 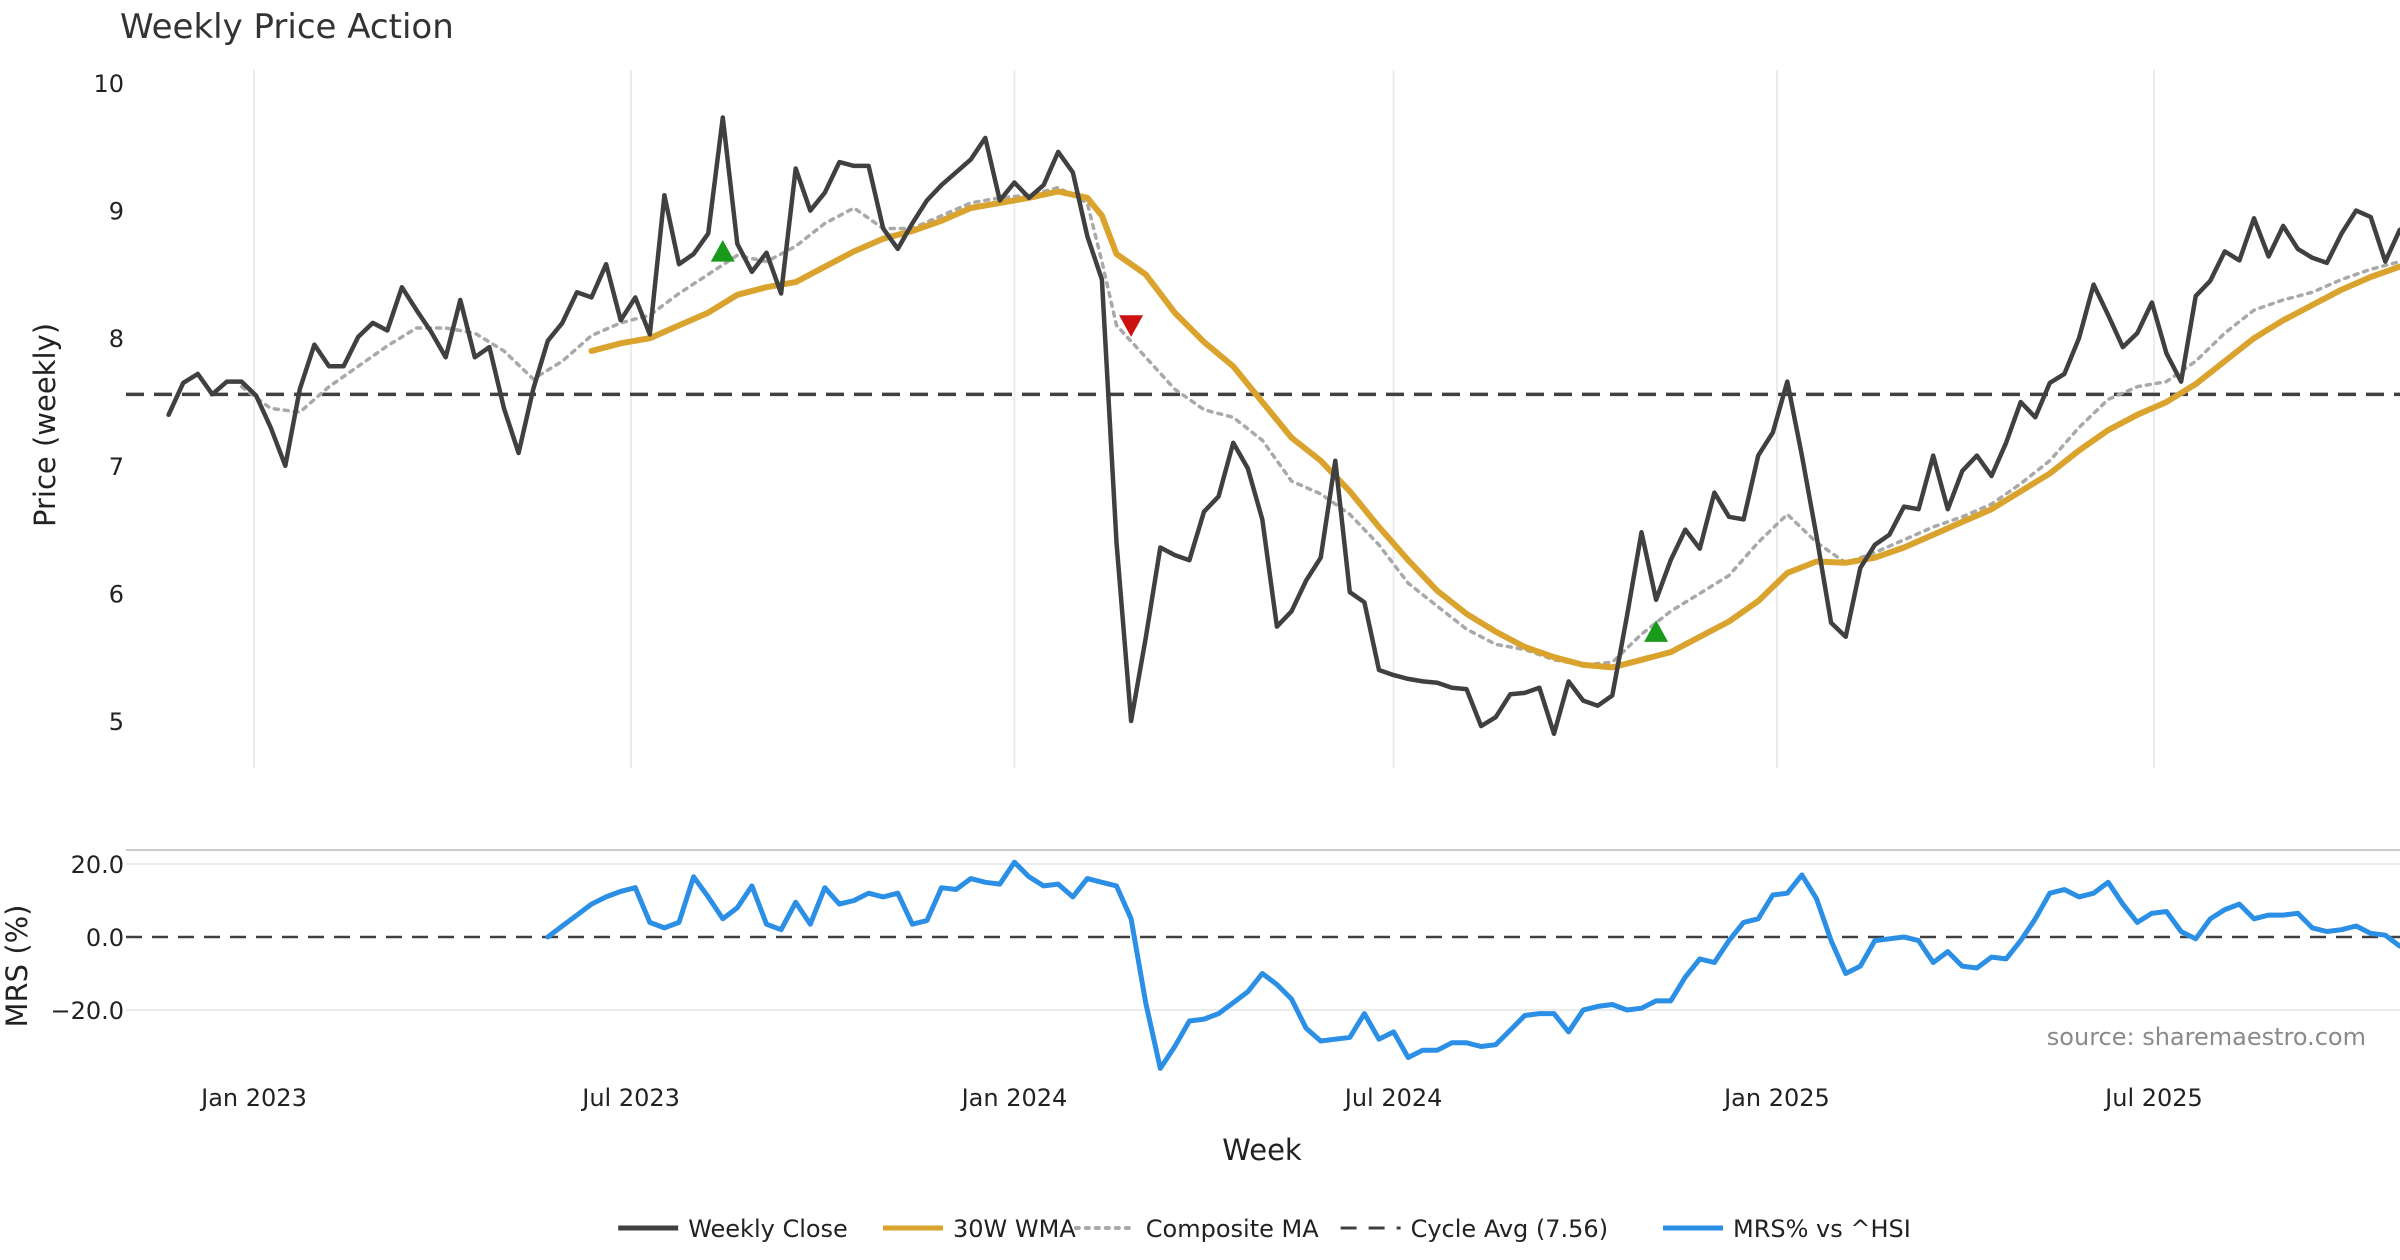 I want to click on x-tick-label: Jul 2025, so click(x=2153, y=1098).